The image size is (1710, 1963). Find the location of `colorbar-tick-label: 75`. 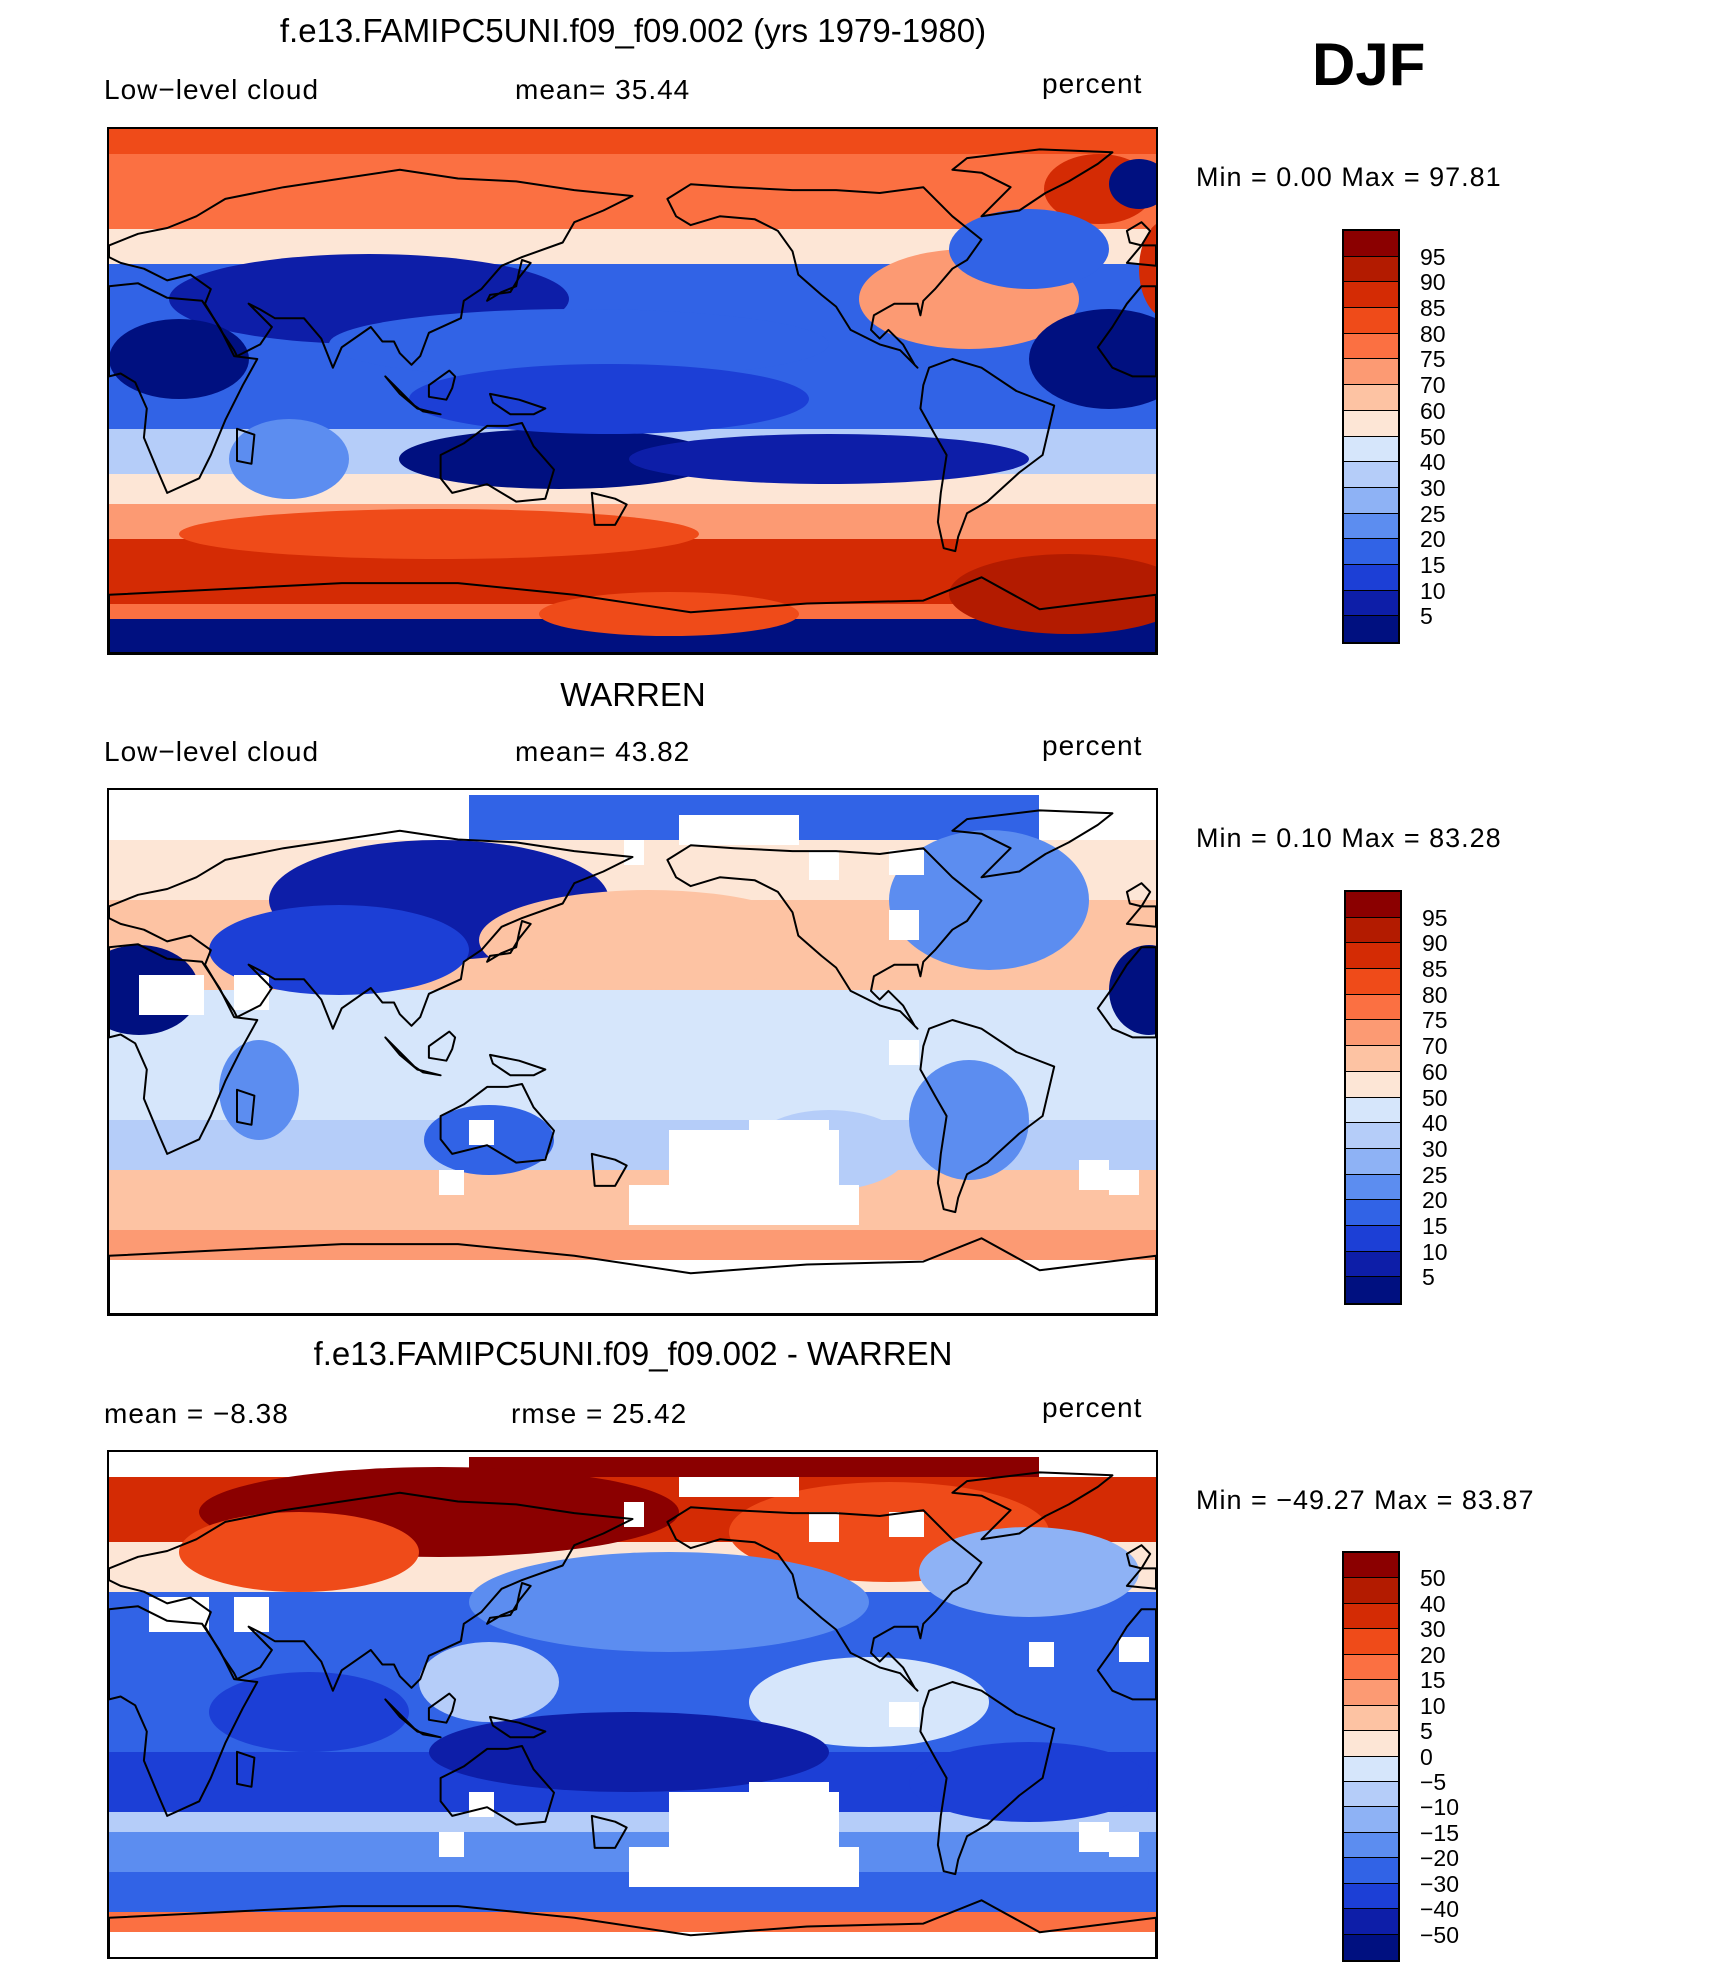

colorbar-tick-label: 75 is located at coordinates (1435, 1020).